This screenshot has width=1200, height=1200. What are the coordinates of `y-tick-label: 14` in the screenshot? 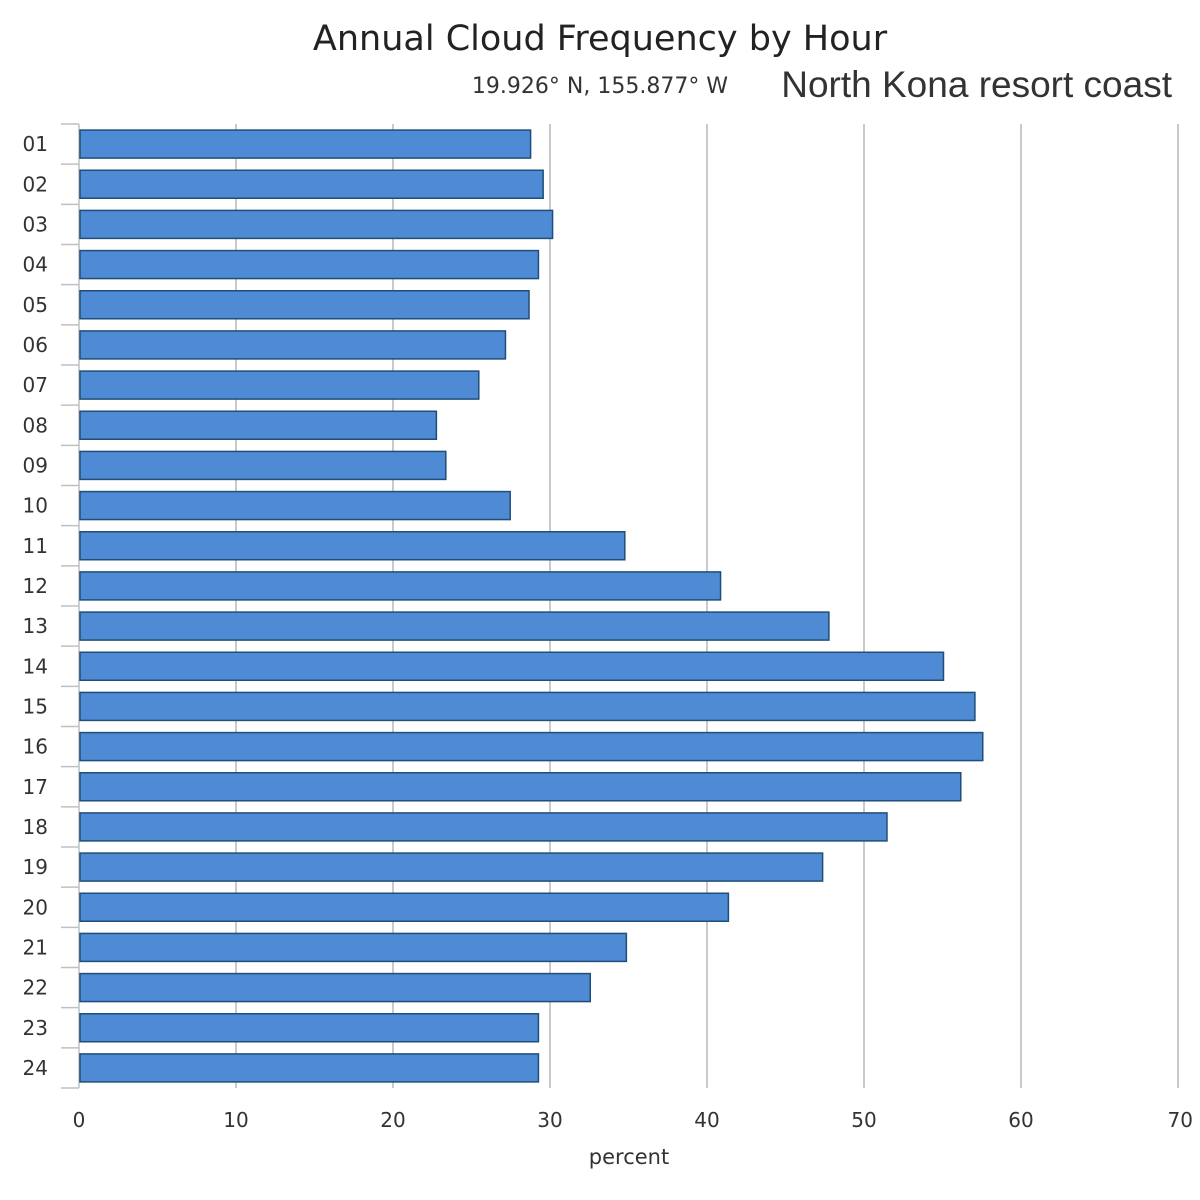 It's located at (35, 666).